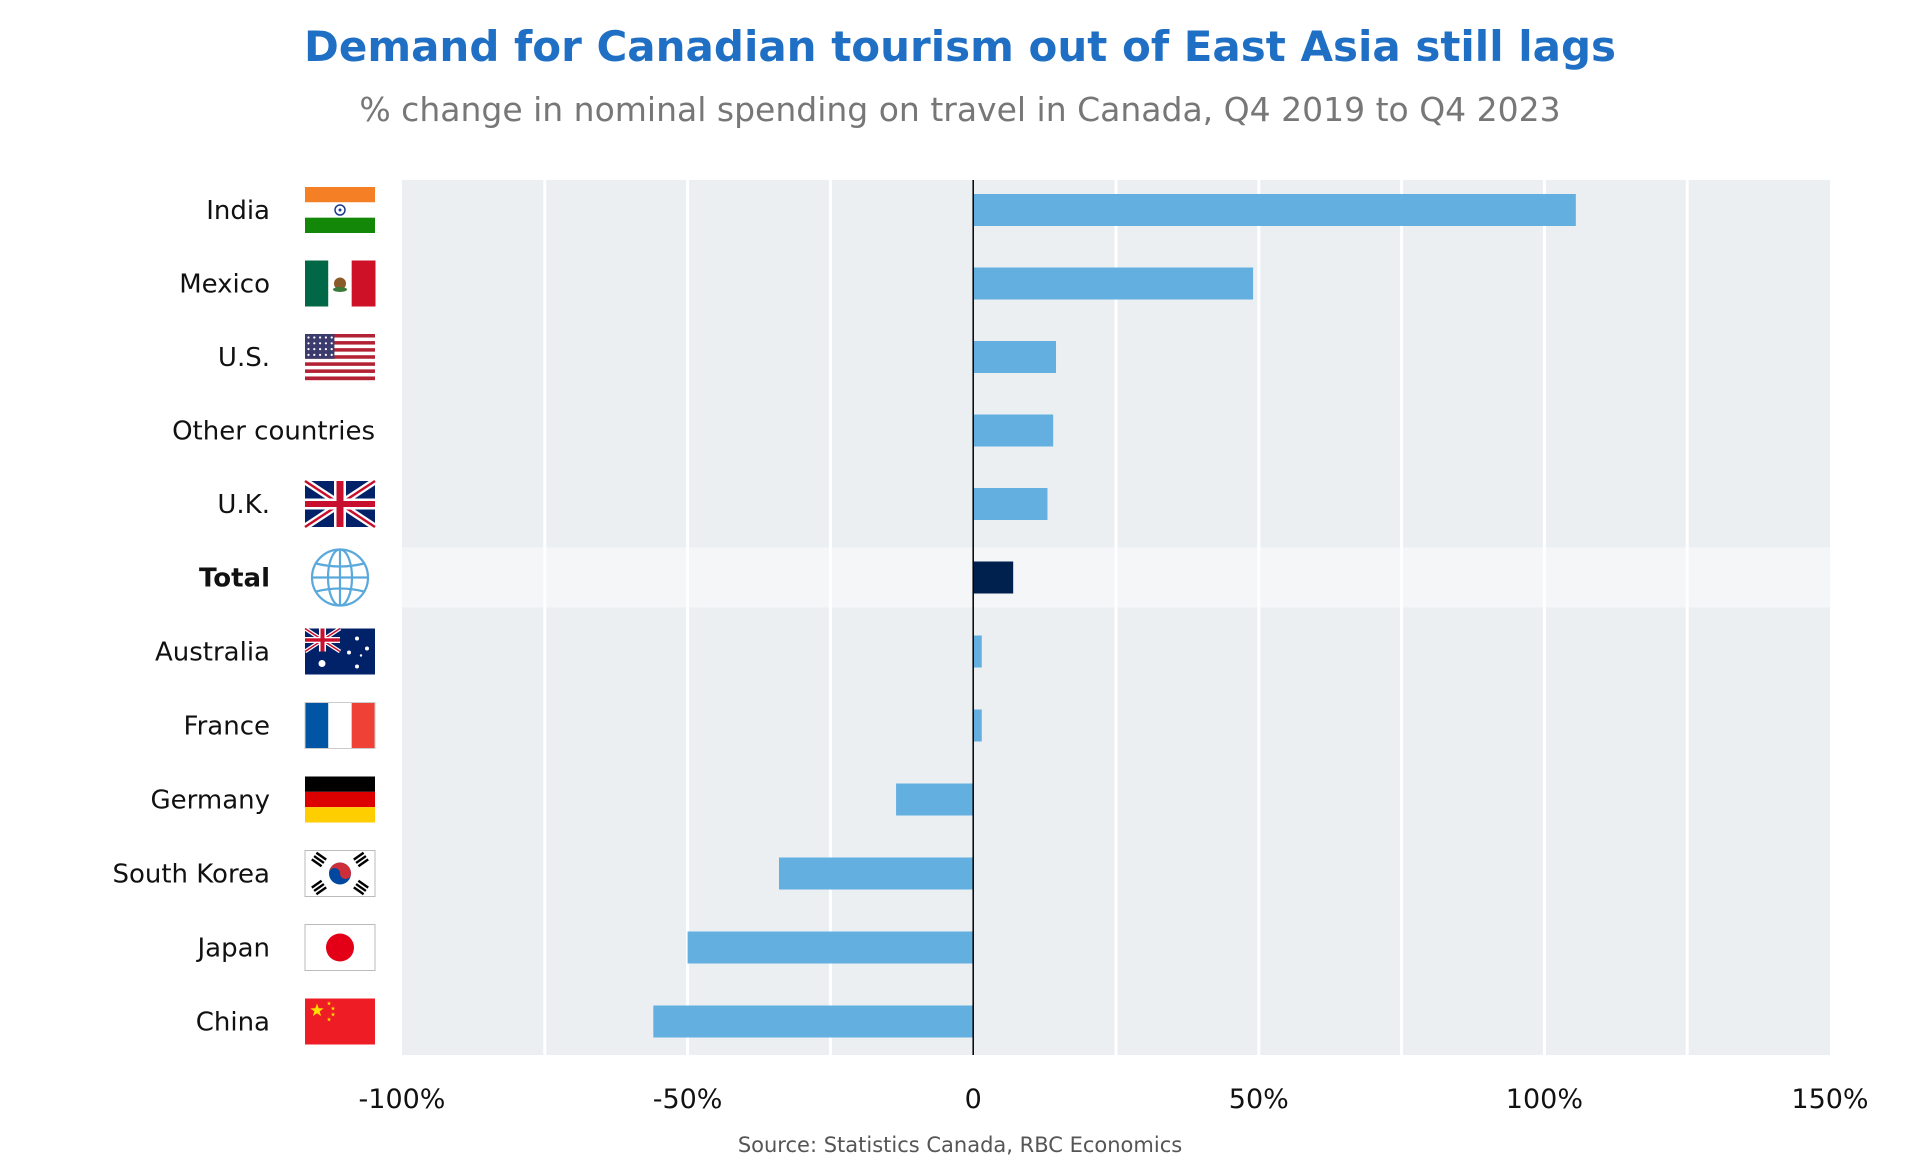  I want to click on us-flag-icon, so click(340, 357).